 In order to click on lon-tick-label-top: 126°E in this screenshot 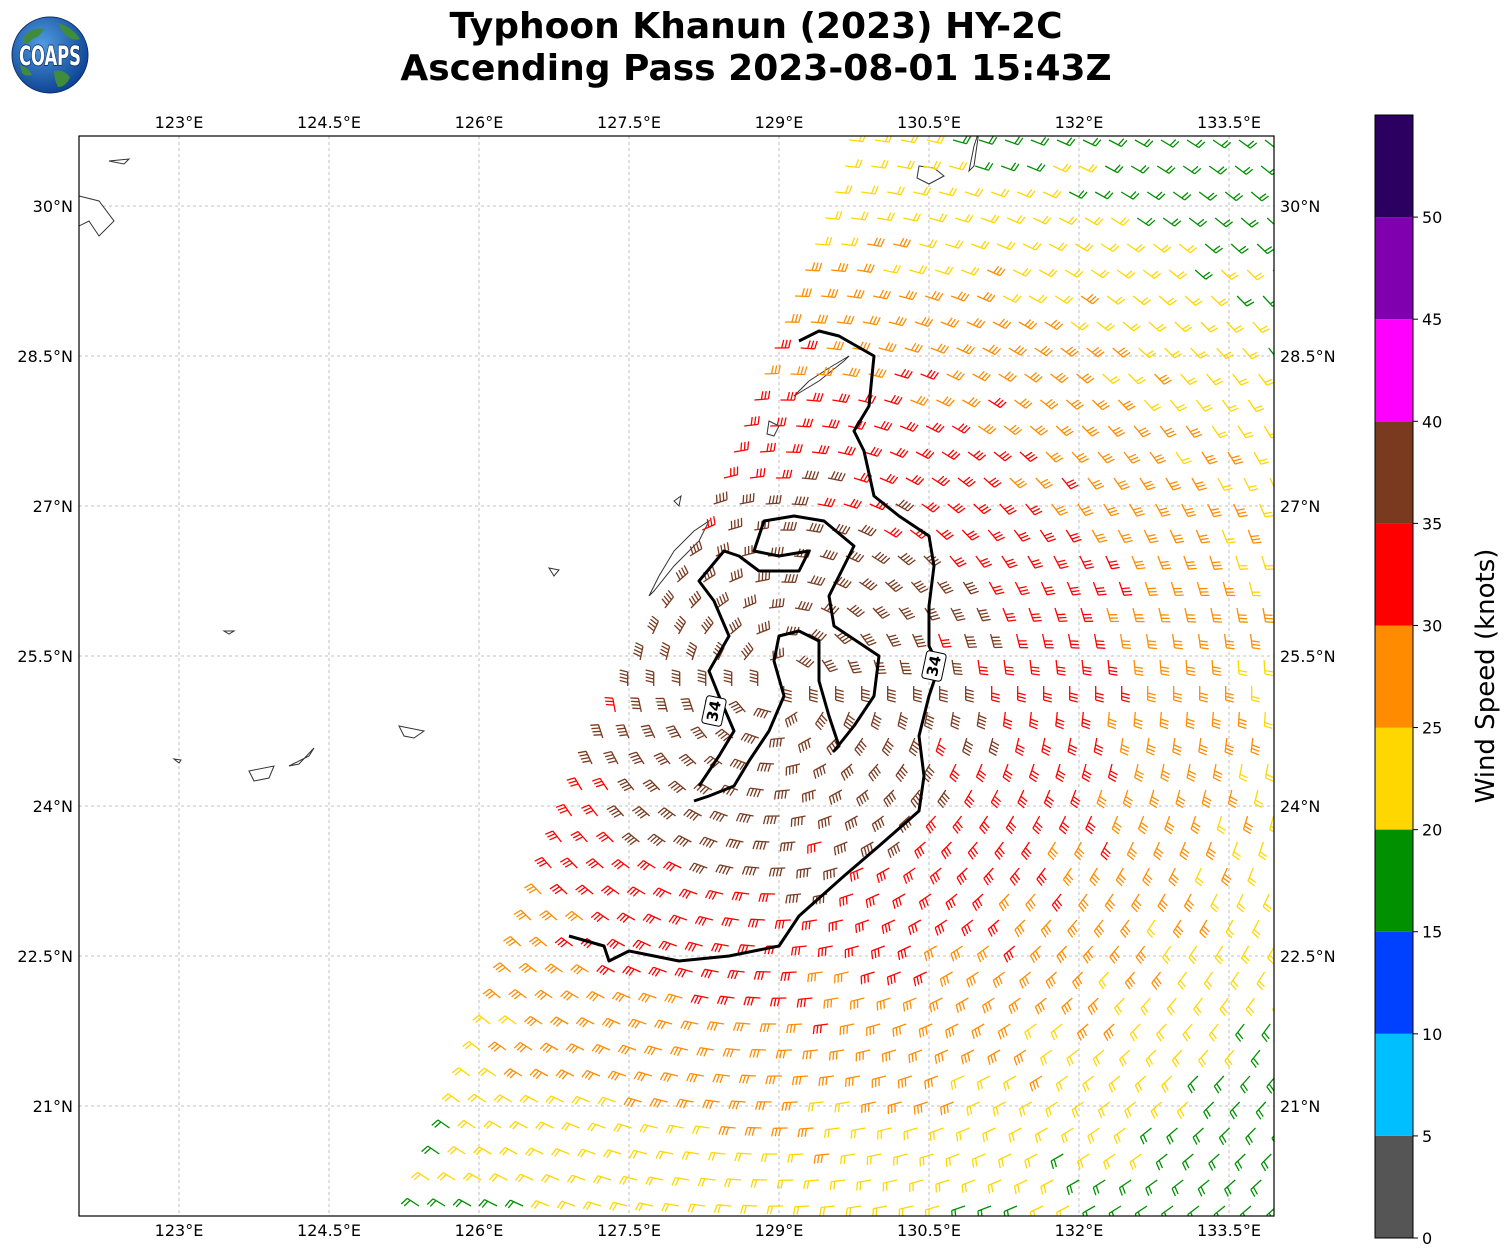, I will do `click(479, 122)`.